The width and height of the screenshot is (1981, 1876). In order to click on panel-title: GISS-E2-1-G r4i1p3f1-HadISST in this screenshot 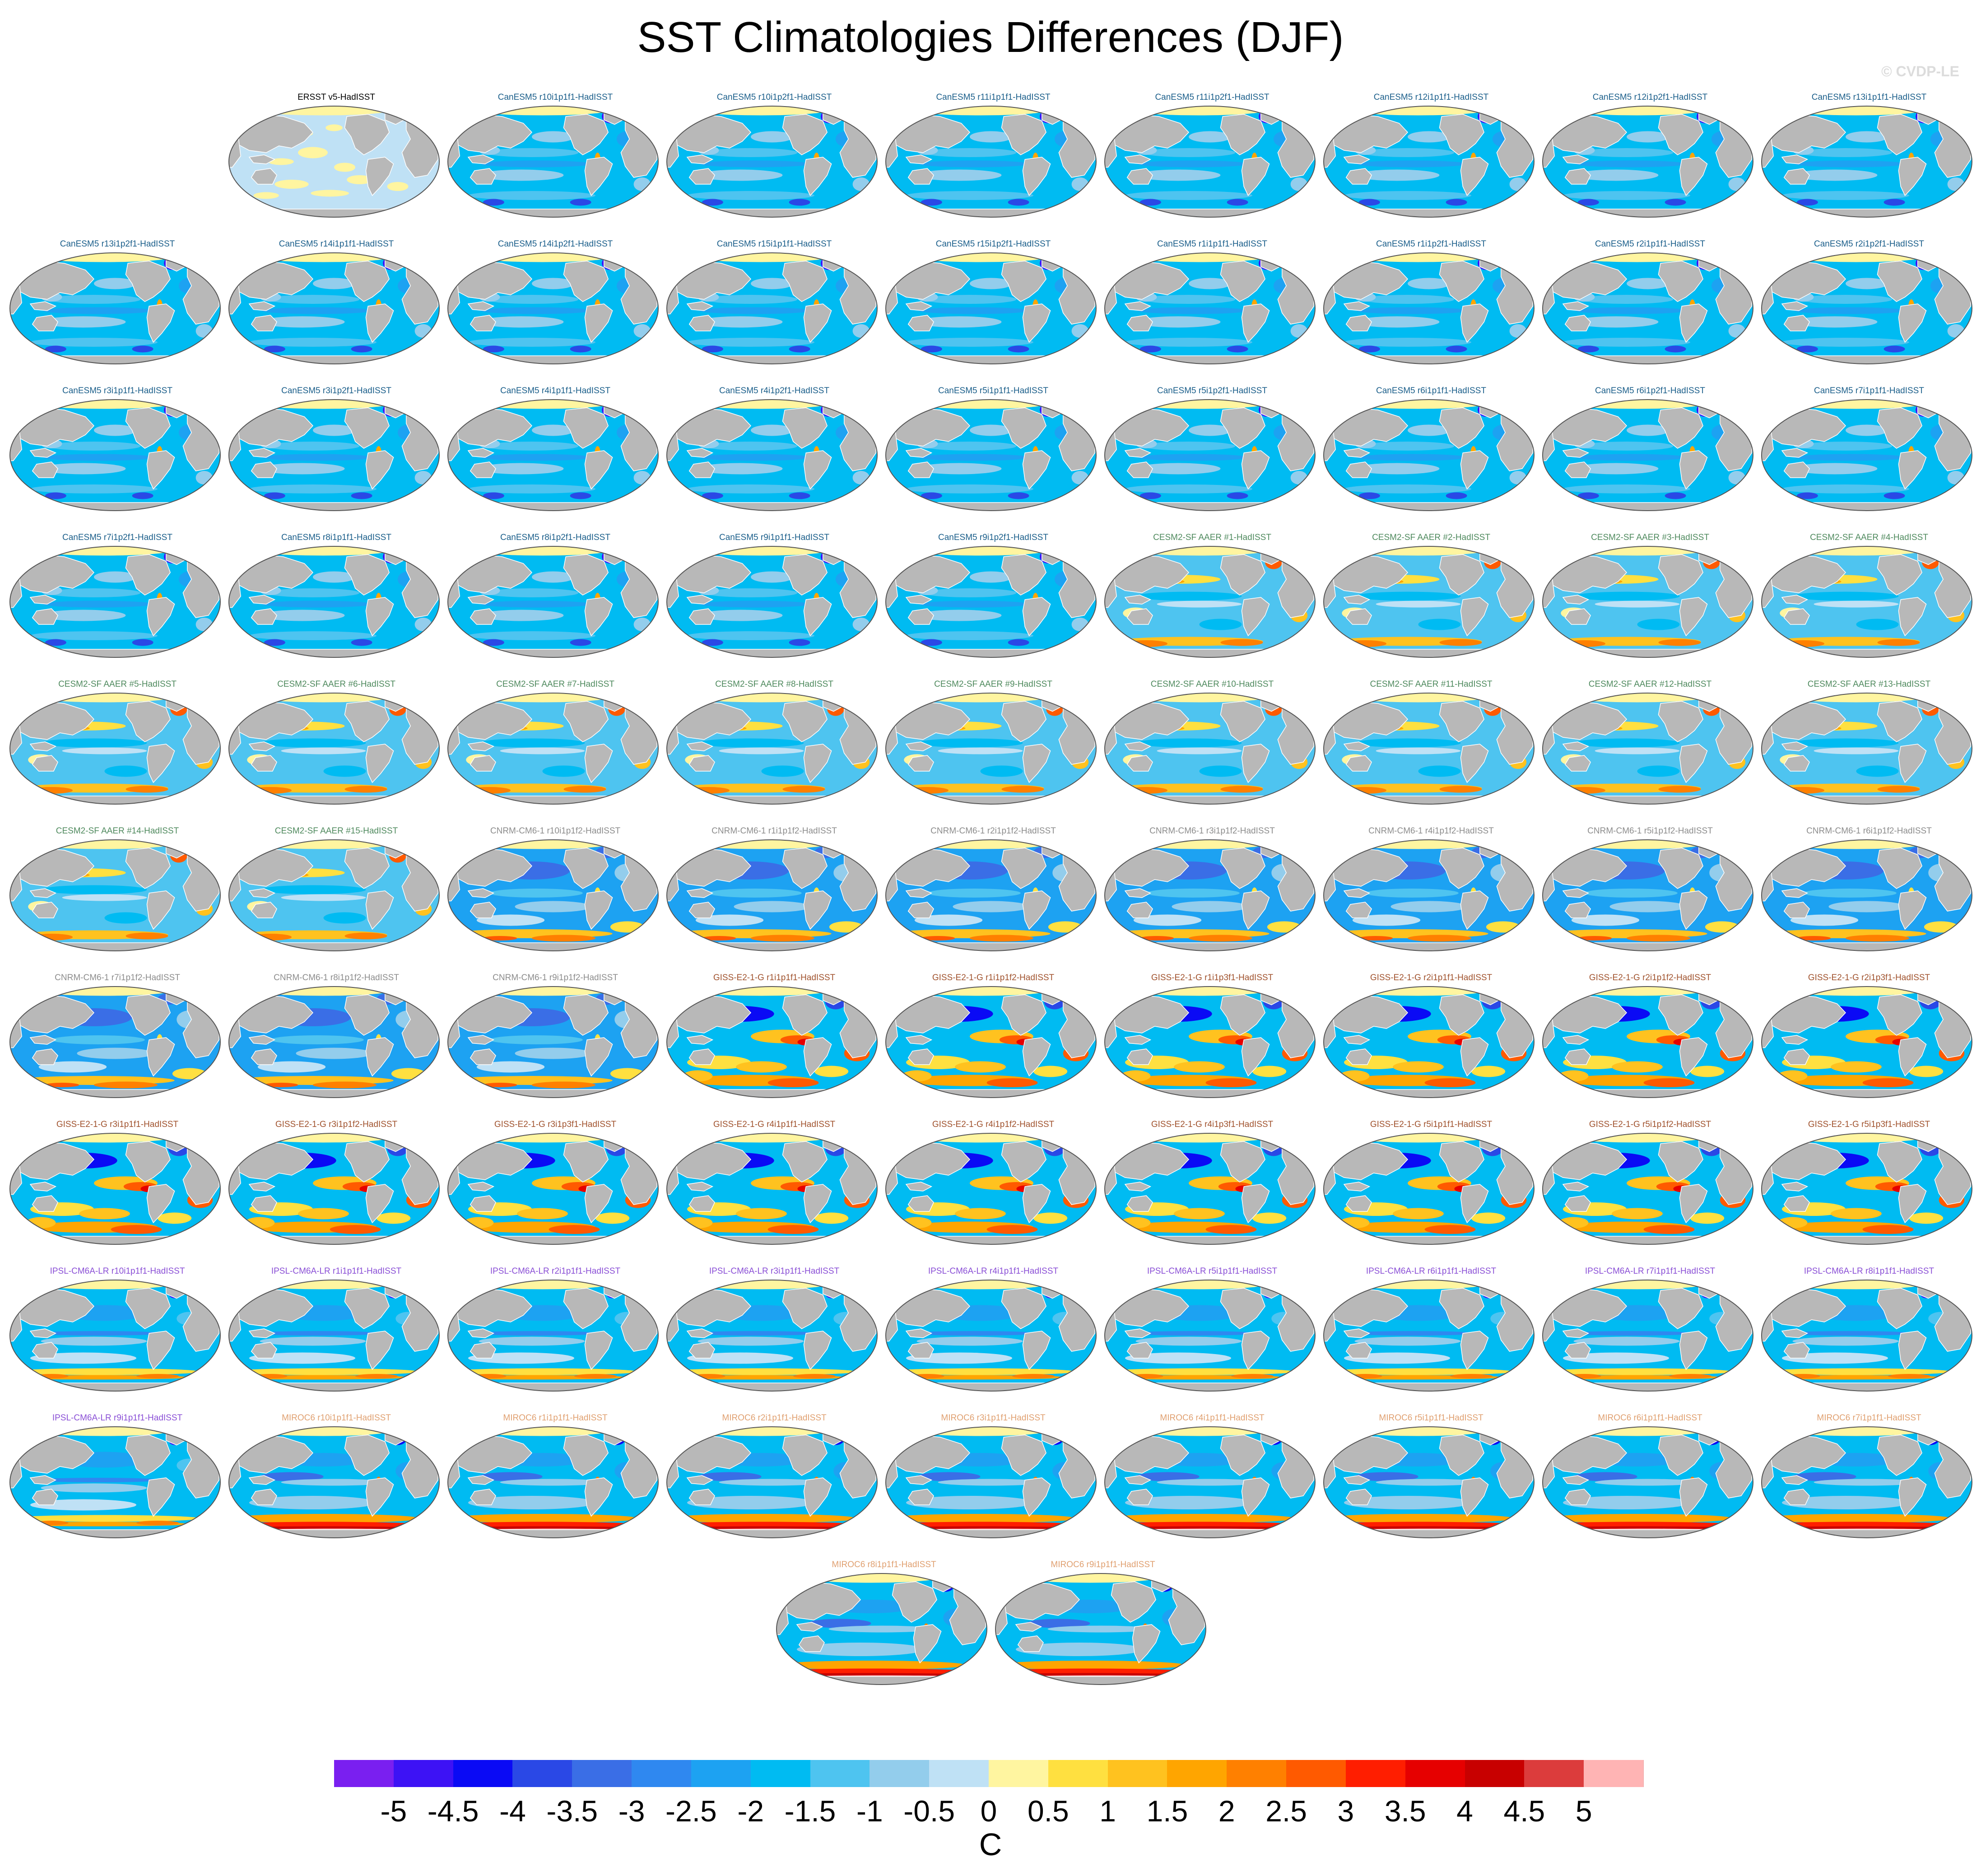, I will do `click(1212, 1124)`.